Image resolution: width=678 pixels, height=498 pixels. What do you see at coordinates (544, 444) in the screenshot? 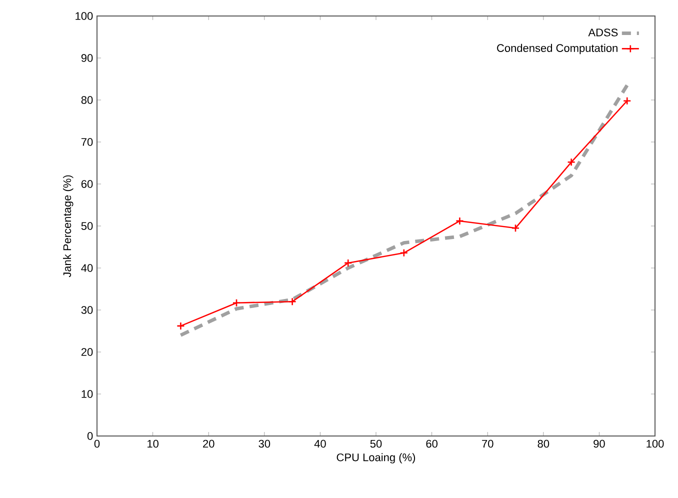
I see `x-tick-label: 80` at bounding box center [544, 444].